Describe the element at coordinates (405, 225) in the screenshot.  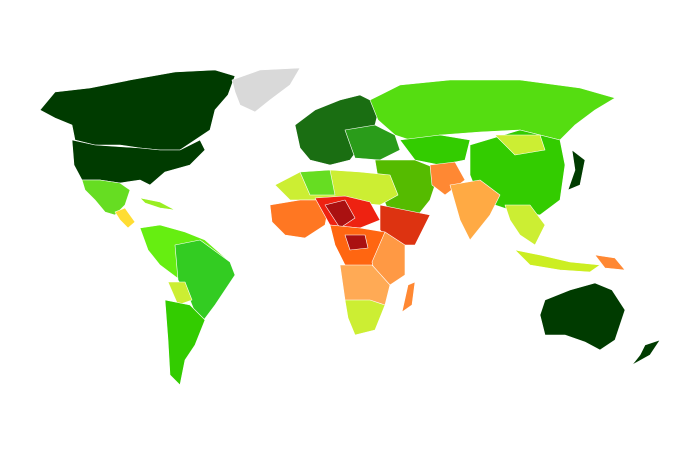
I see `horn-of-africa` at that location.